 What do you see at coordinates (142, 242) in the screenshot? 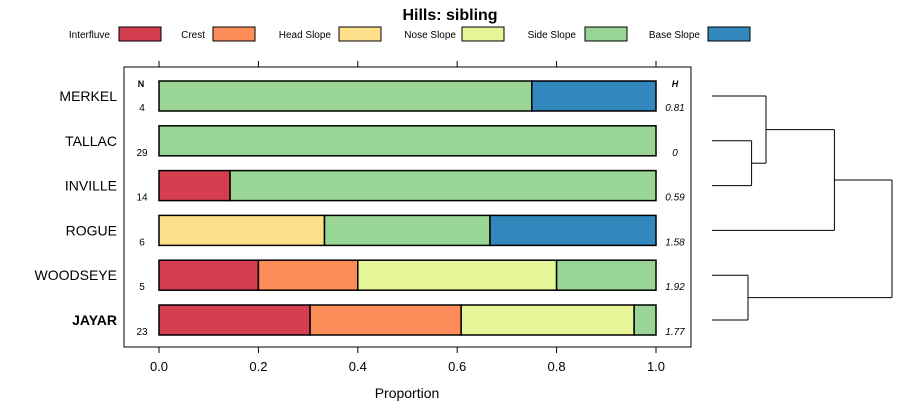
I see `n-value: 6` at bounding box center [142, 242].